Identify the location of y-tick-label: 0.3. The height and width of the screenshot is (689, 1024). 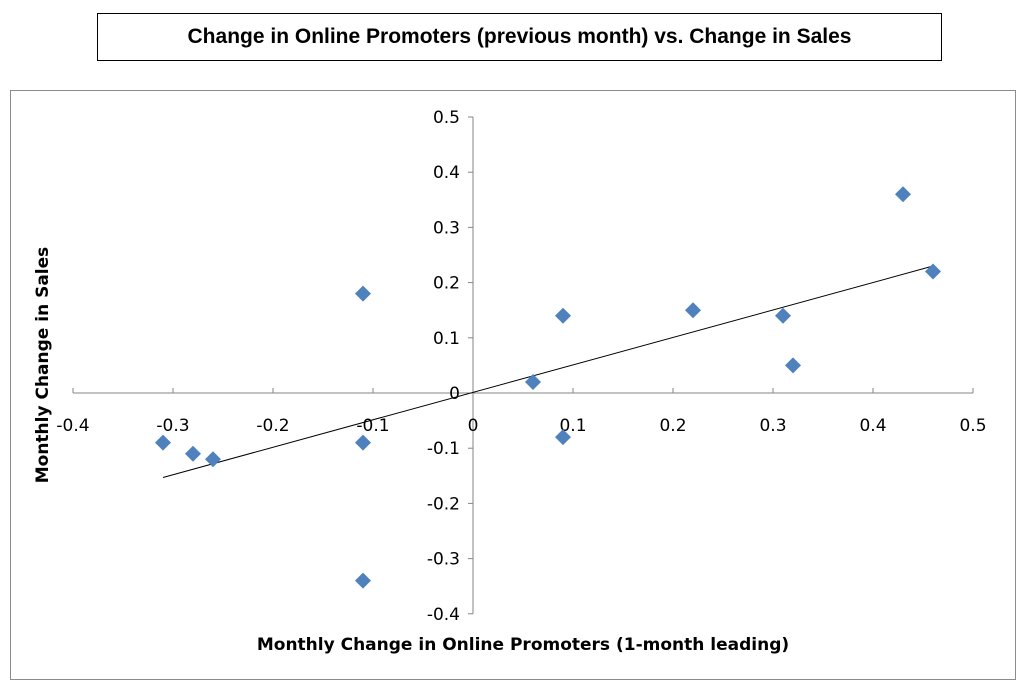
(446, 228).